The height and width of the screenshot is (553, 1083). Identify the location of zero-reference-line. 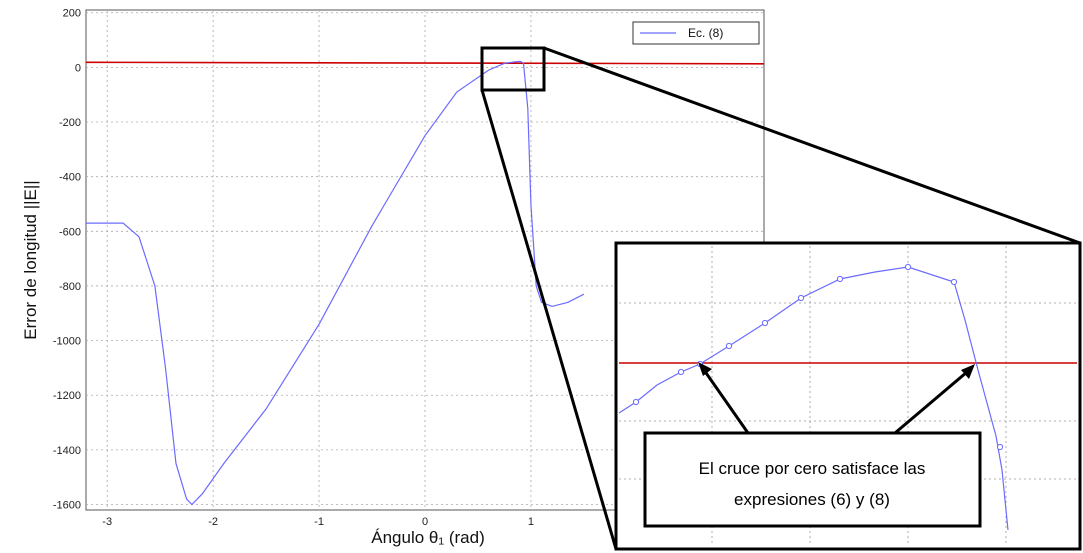
(425, 63).